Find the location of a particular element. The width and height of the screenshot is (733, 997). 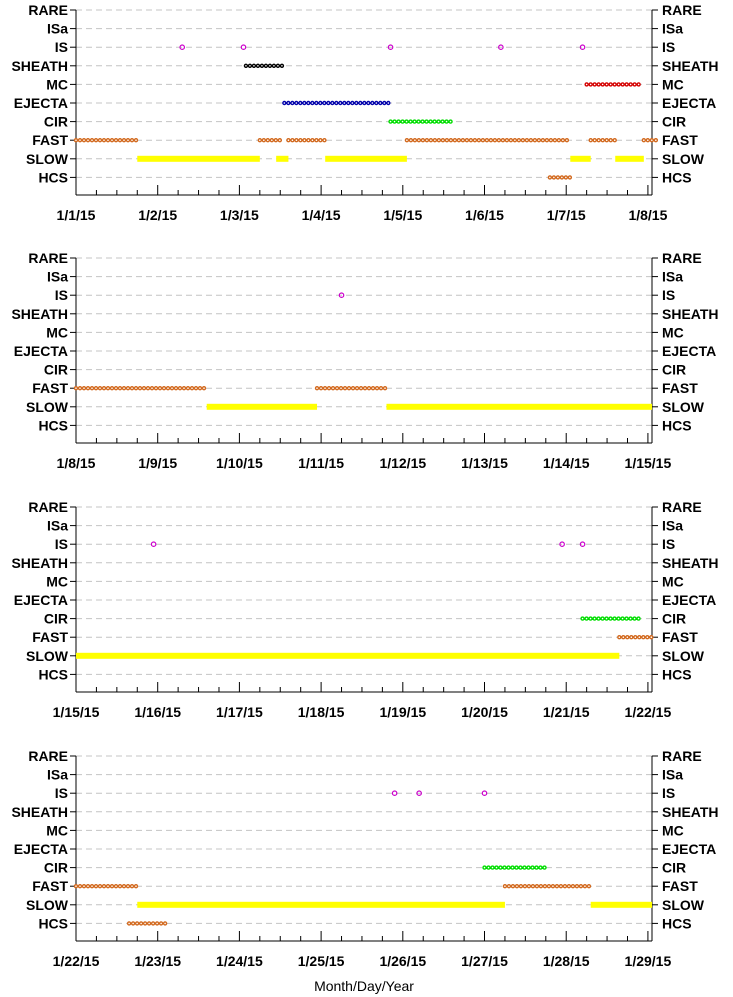

x-tick-label: 1/8/15 is located at coordinates (76, 463).